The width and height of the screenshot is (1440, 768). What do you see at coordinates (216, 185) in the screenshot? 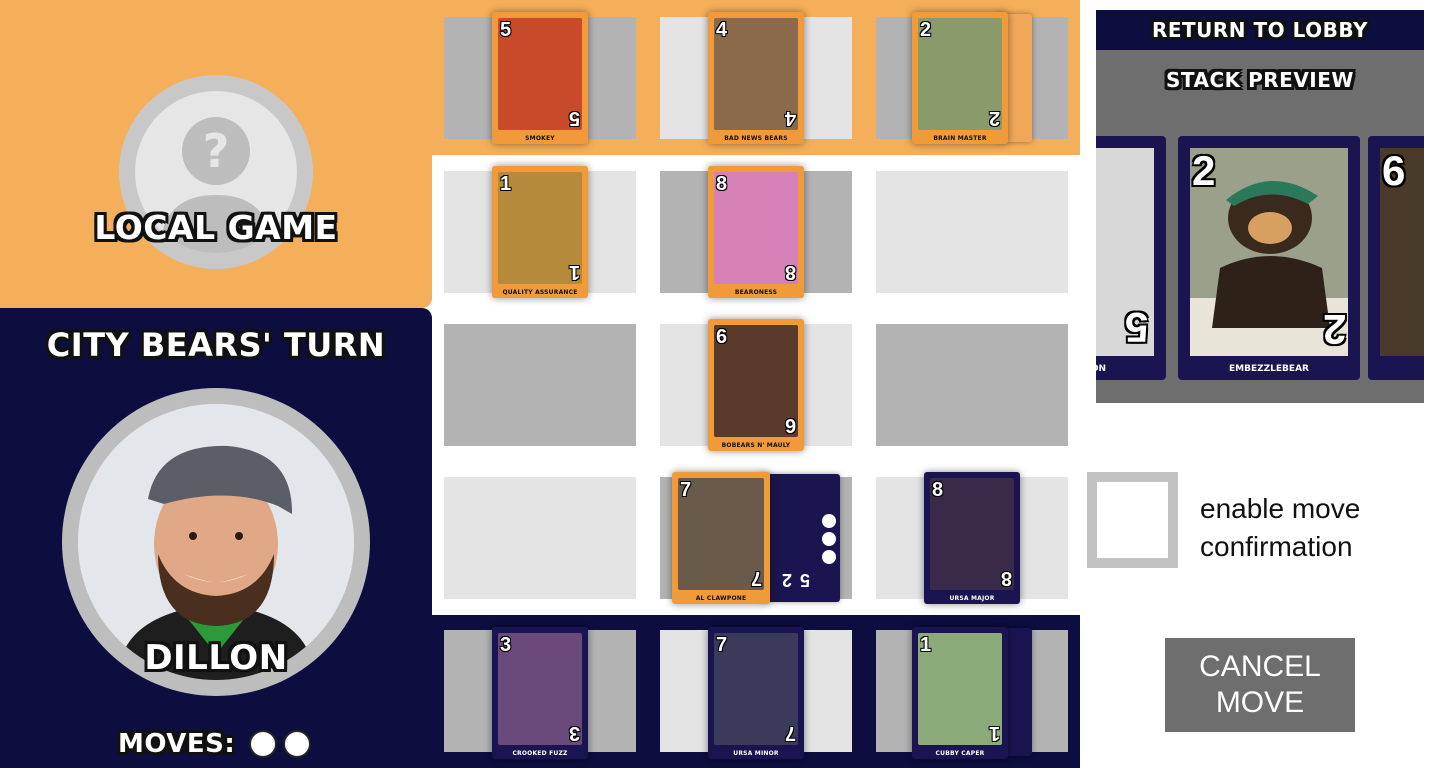
I see `unknown-user-icon: ?` at bounding box center [216, 185].